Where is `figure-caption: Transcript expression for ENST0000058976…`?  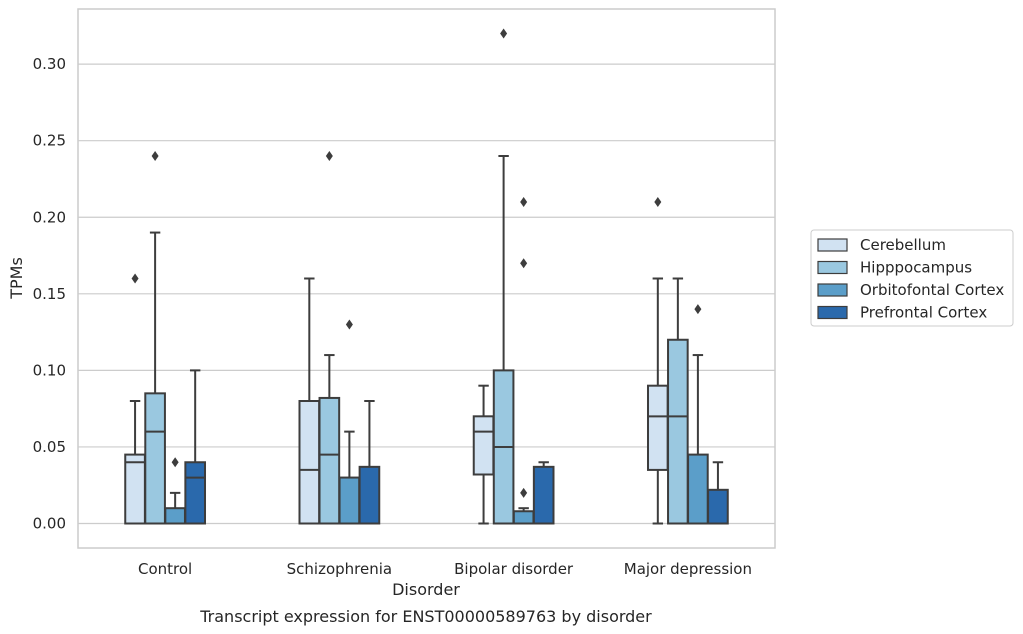 figure-caption: Transcript expression for ENST0000058976… is located at coordinates (425, 616).